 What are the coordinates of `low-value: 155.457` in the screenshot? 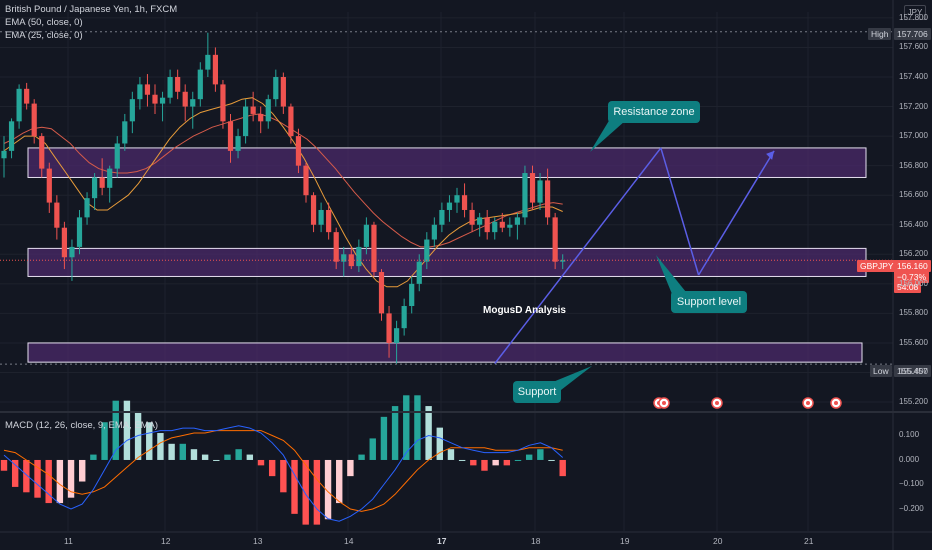 It's located at (912, 371).